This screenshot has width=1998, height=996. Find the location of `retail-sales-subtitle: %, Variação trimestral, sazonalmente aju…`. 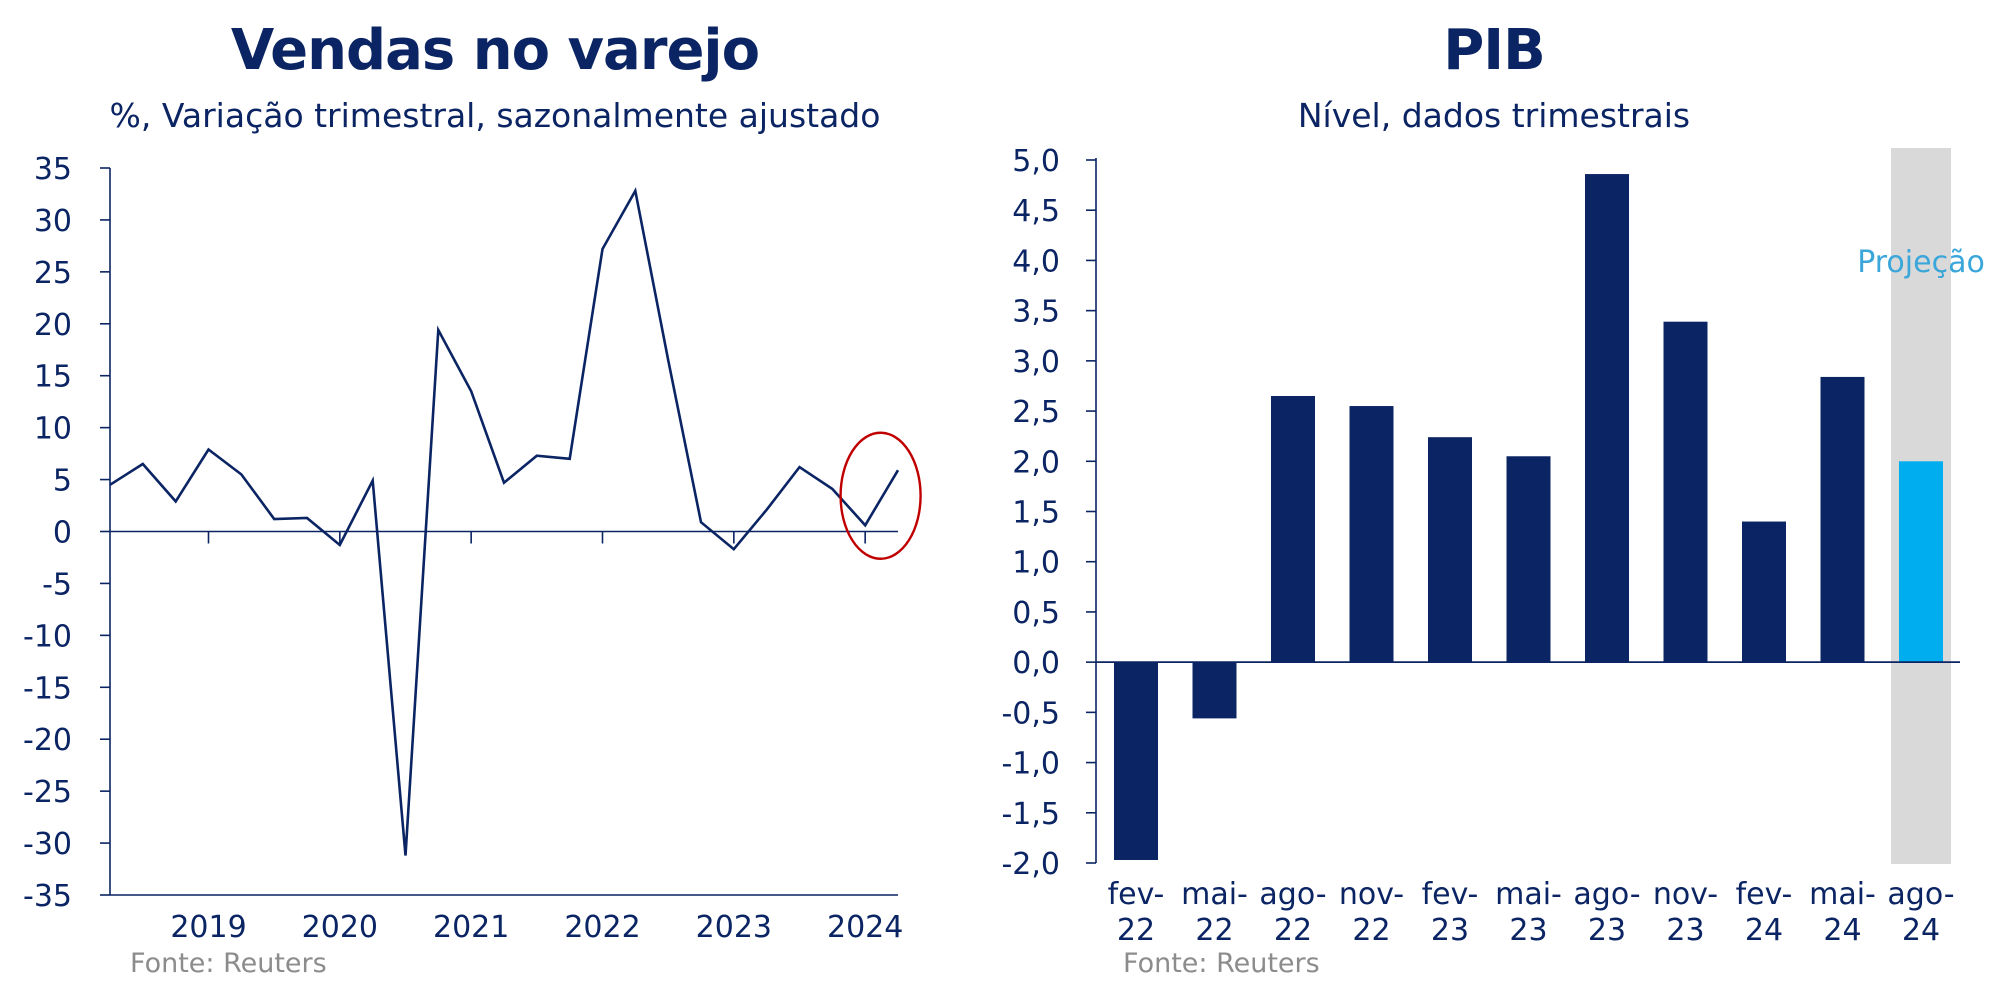

retail-sales-subtitle: %, Variação trimestral, sazonalmente aju… is located at coordinates (495, 115).